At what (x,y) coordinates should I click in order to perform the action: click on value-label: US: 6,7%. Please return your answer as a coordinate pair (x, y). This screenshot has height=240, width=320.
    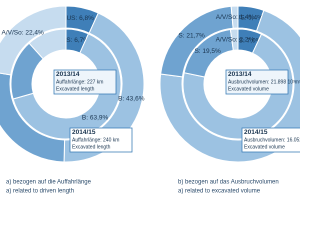
    Looking at the image, I should click on (76, 40).